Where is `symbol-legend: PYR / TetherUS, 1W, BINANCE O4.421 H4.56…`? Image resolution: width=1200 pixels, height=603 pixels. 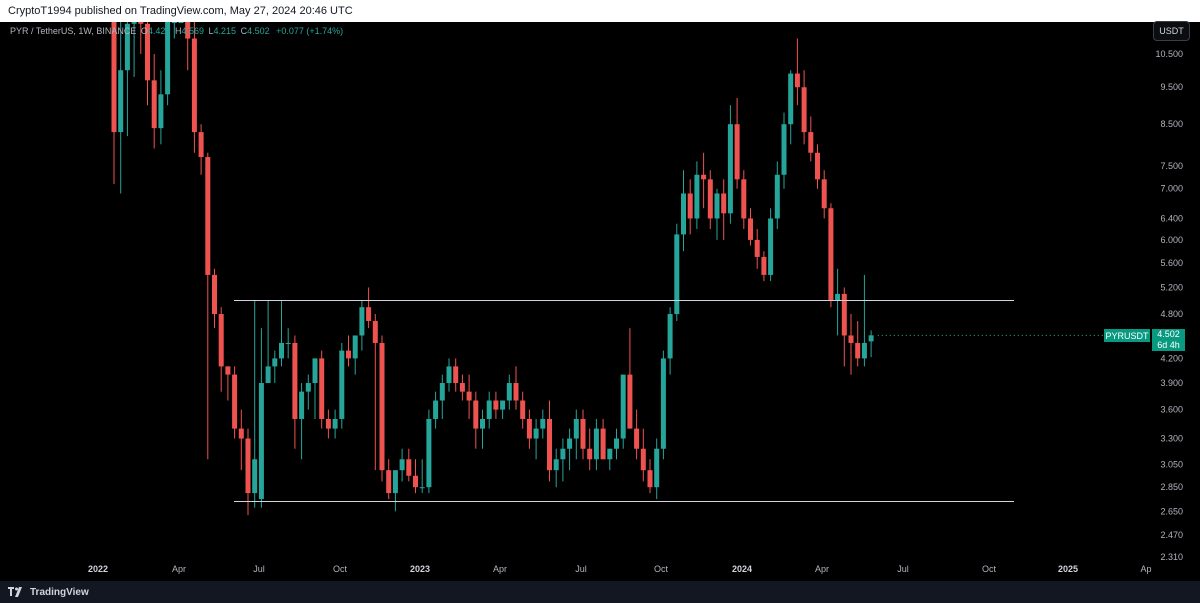
symbol-legend: PYR / TetherUS, 1W, BINANCE O4.421 H4.56… is located at coordinates (176, 31).